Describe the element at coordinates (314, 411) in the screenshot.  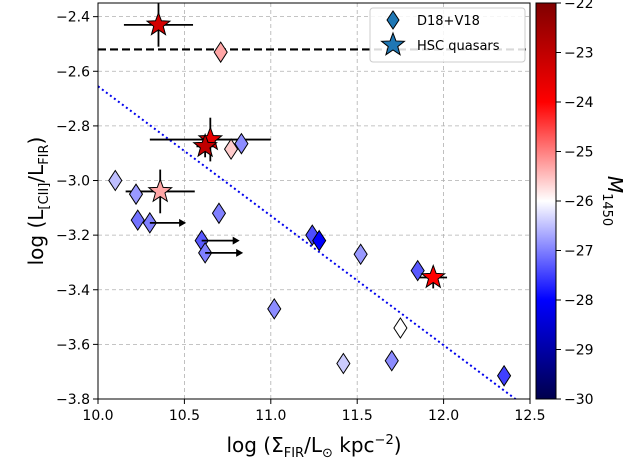
I see `x-axis-ticks: 10.0 10.5 11.0 11.5 12.0 12.5` at that location.